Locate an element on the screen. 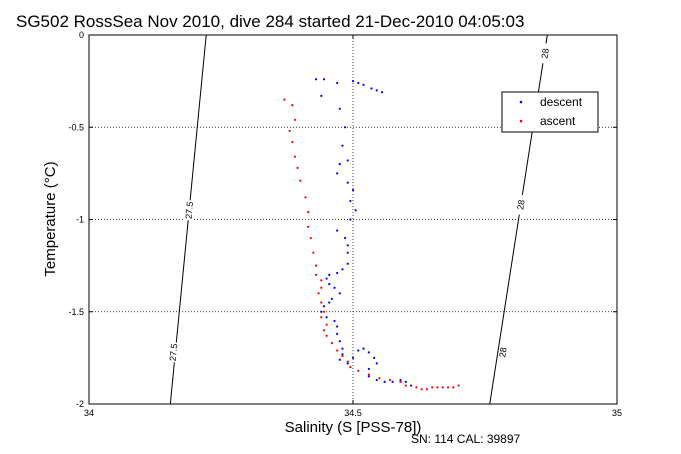 The height and width of the screenshot is (454, 681). y-axis-label: Temperature (°C) is located at coordinates (50, 218).